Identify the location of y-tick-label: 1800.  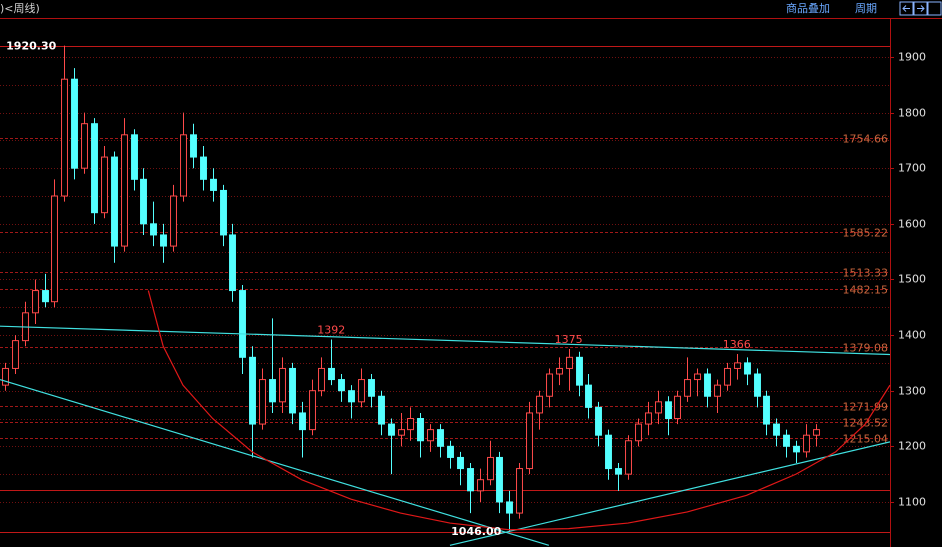
(912, 113).